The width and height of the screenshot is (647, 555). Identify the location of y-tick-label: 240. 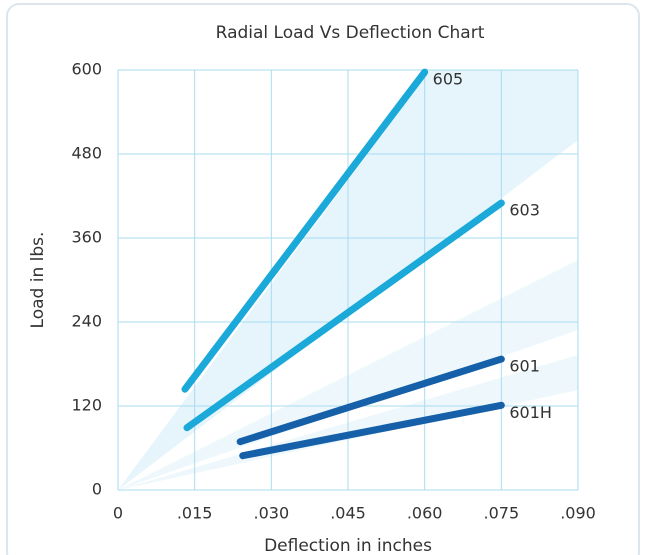
(86, 321).